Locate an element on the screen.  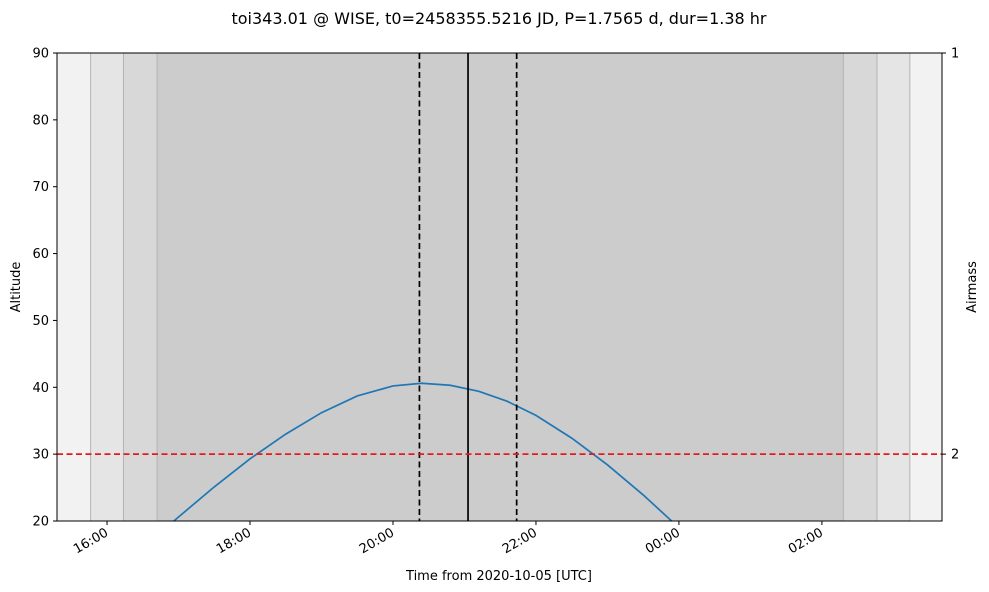
airmass-tick-label-2: 2 is located at coordinates (955, 455).